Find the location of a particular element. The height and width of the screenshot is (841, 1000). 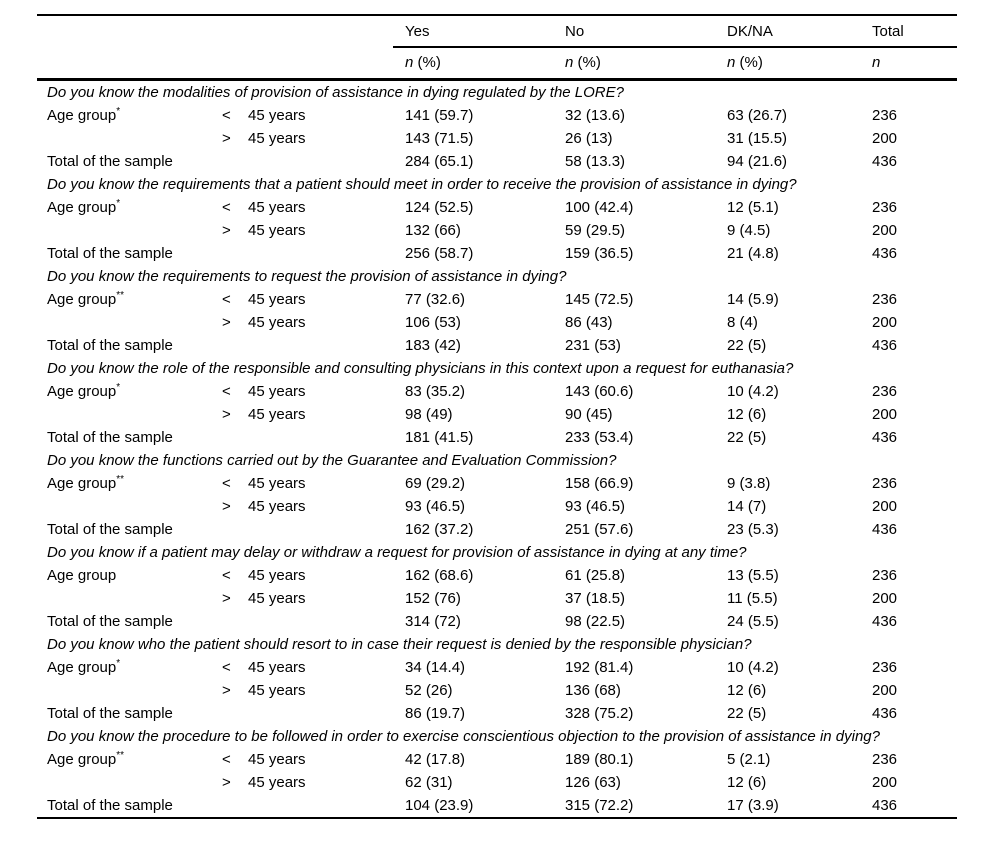

subheader-total: n is located at coordinates (908, 64).